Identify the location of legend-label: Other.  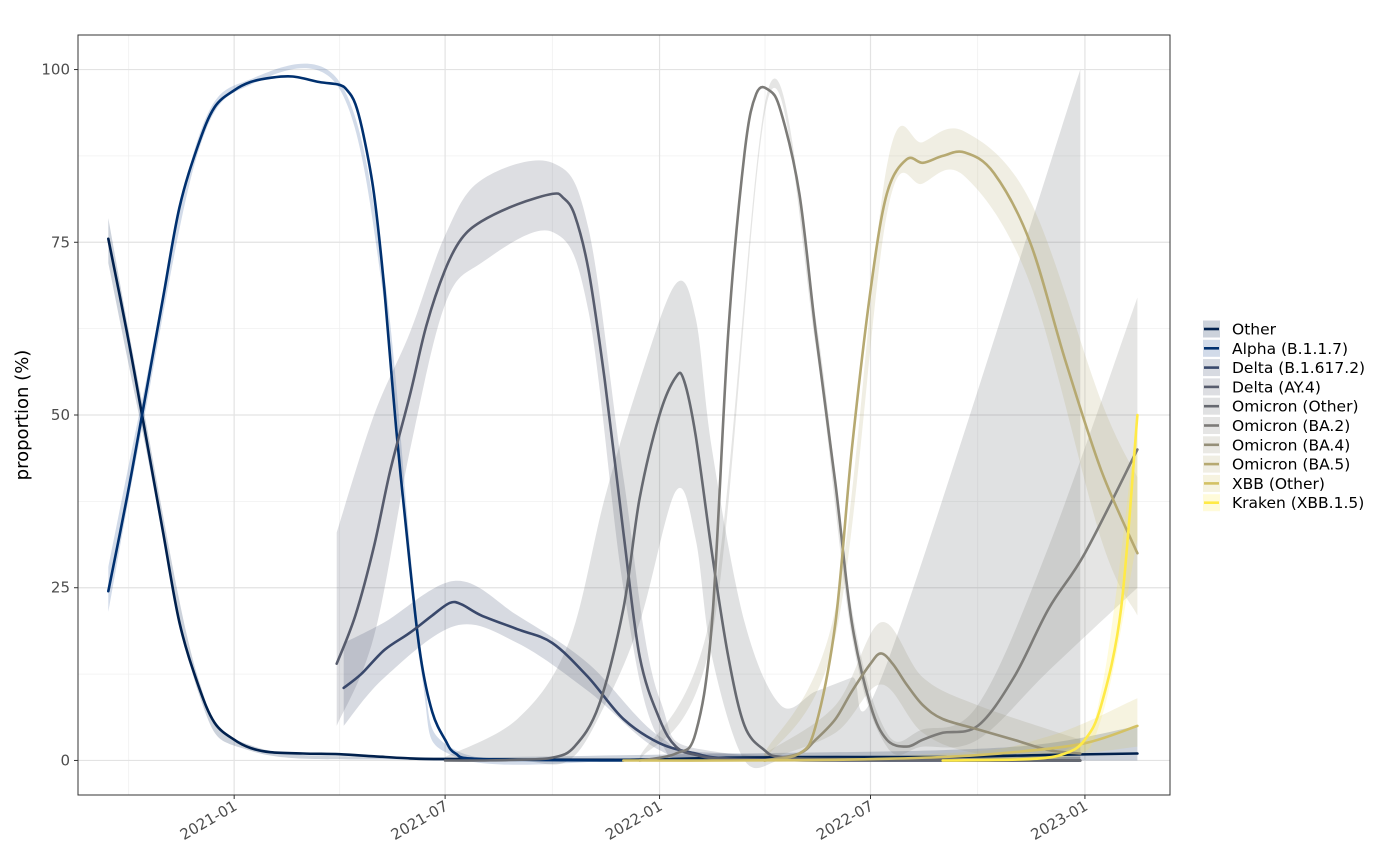
(1254, 330).